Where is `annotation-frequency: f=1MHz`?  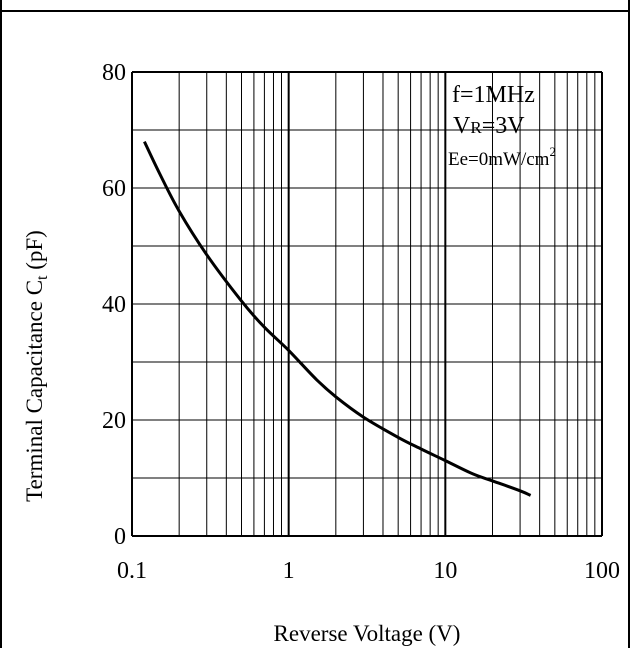
annotation-frequency: f=1MHz is located at coordinates (493, 95).